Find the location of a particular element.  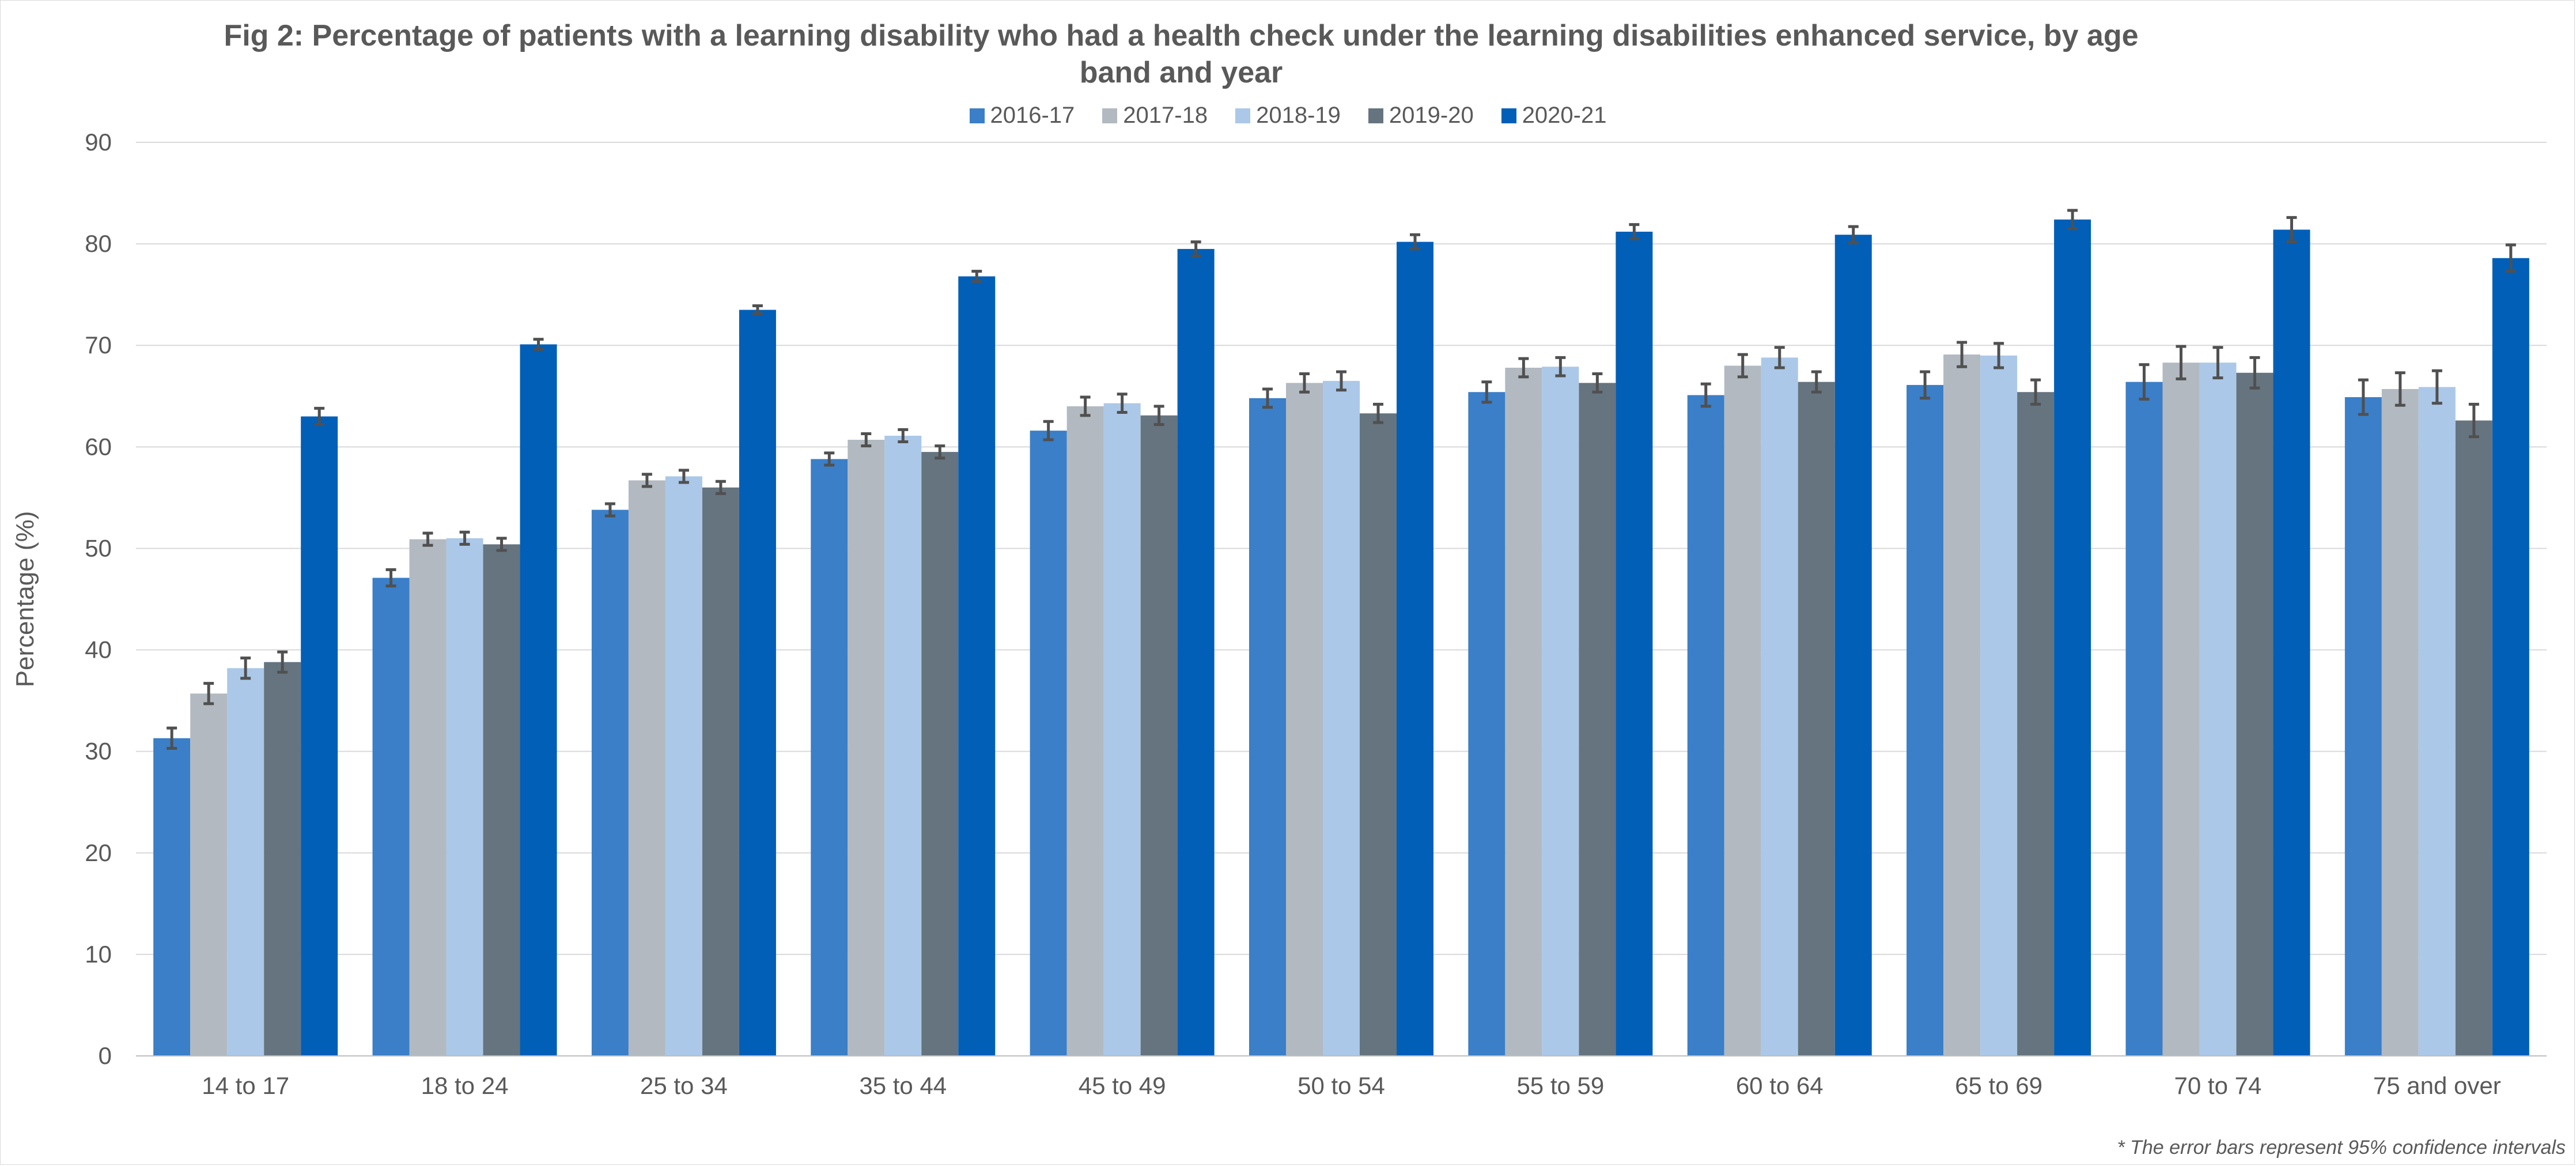

x-tick-label: 35 to 44 is located at coordinates (903, 1085).